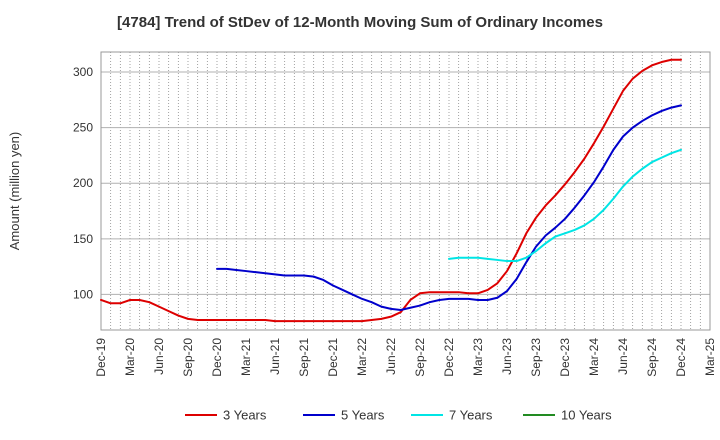 The height and width of the screenshot is (440, 720). Describe the element at coordinates (304, 357) in the screenshot. I see `x-tick-label: Sep-21` at that location.